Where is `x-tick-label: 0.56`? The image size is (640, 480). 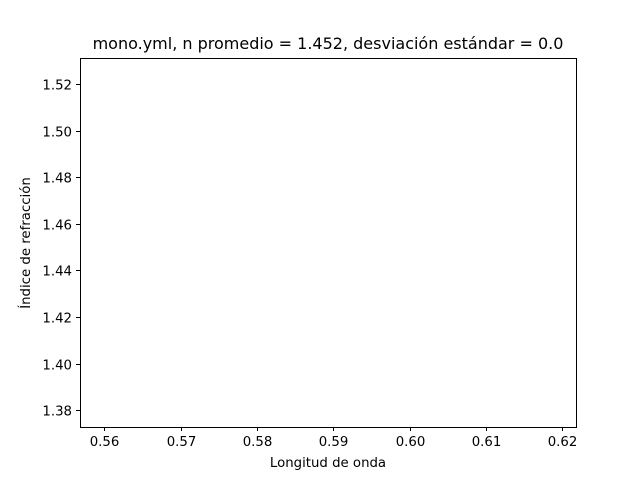 x-tick-label: 0.56 is located at coordinates (105, 442).